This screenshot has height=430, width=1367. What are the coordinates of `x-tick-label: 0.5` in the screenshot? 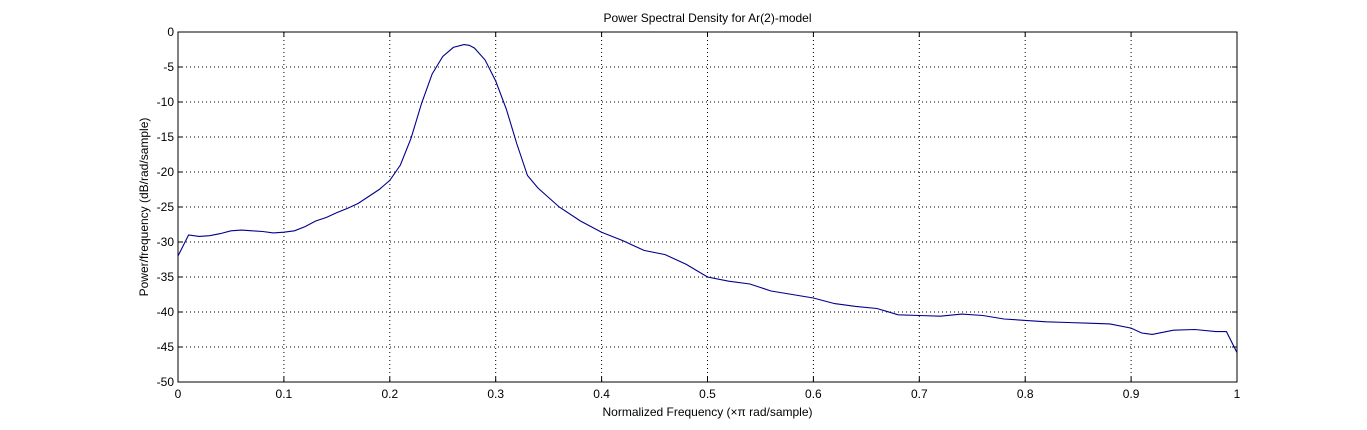 It's located at (707, 394).